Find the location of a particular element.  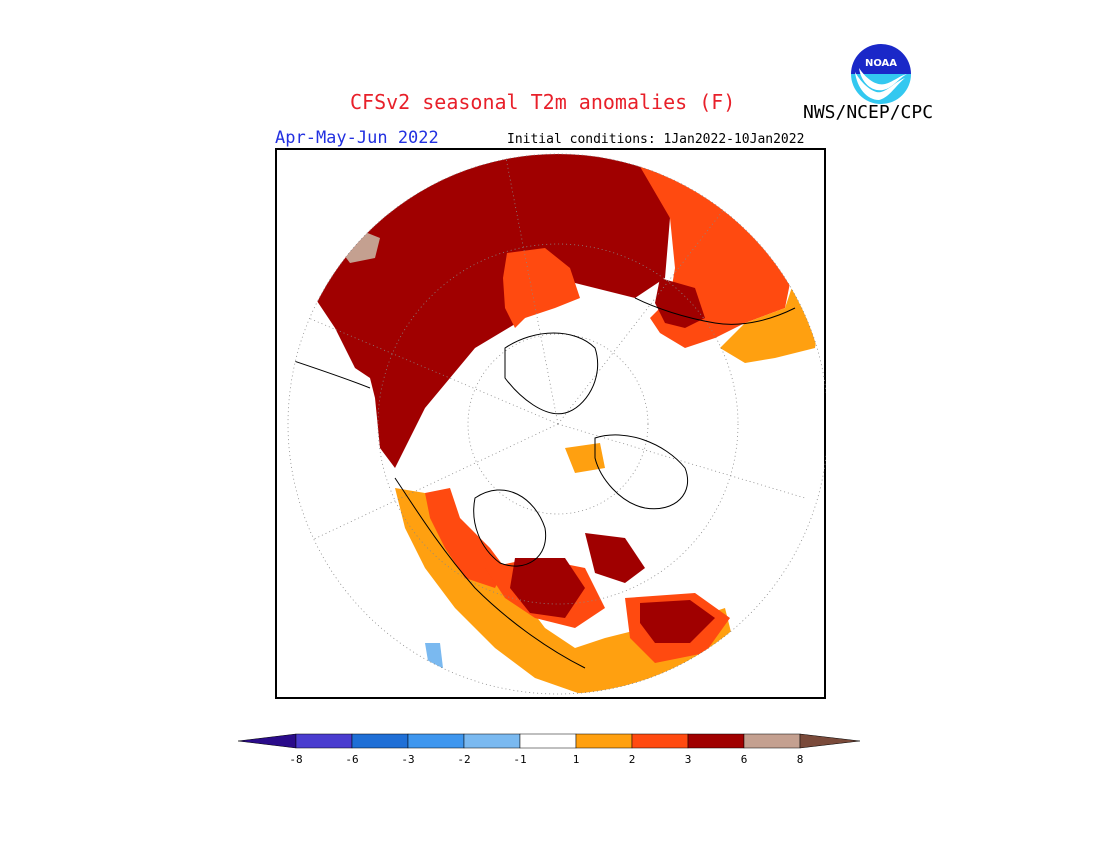

legend-tick: 6 is located at coordinates (744, 759).